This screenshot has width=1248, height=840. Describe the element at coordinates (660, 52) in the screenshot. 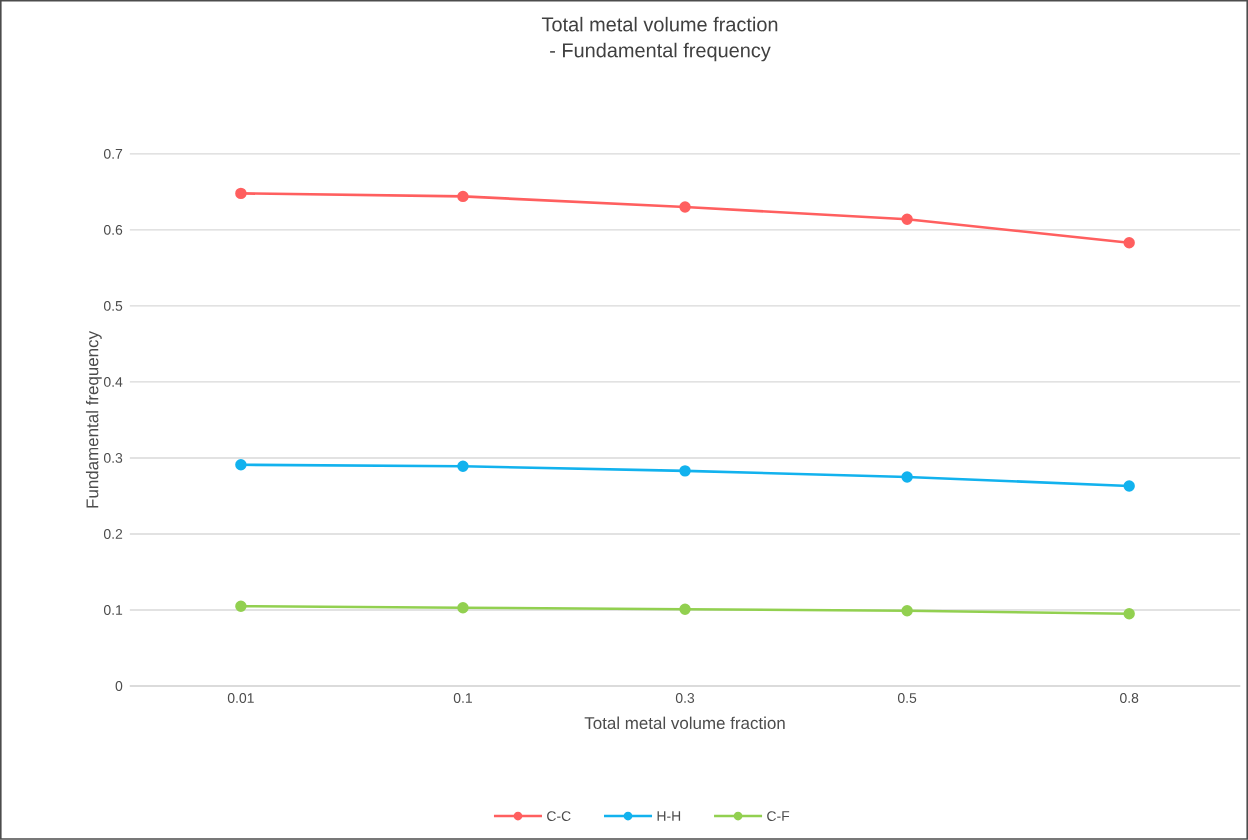

I see `chart-subtitle: - Fundamental frequency` at that location.